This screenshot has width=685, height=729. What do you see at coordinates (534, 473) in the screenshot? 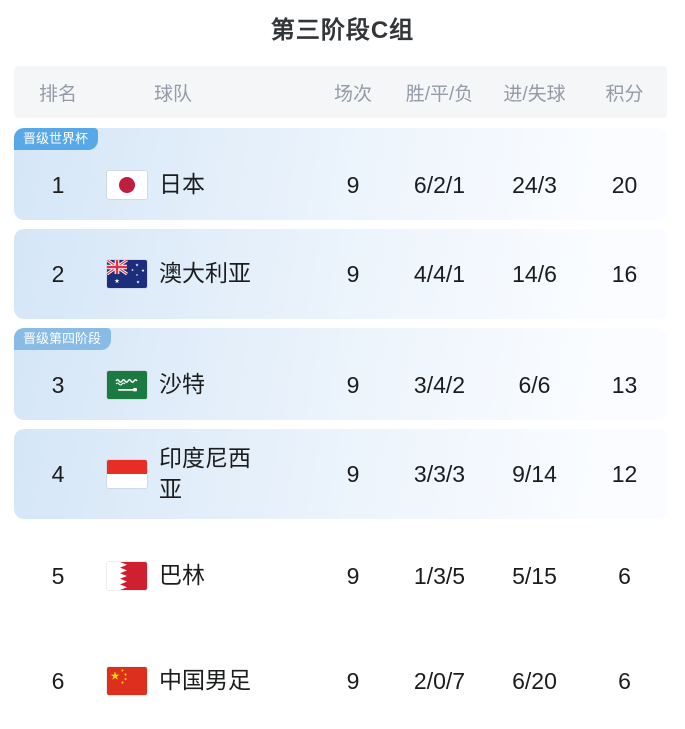
I see `goals: 9/14` at bounding box center [534, 473].